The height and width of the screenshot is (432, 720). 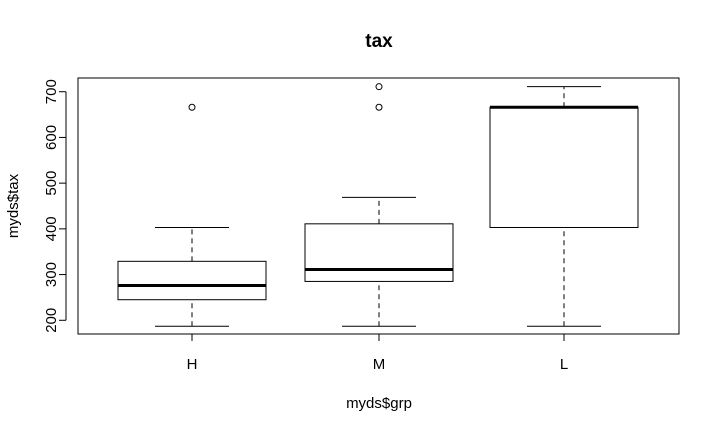 I want to click on y-axis-label: myds$tax, so click(x=13, y=205).